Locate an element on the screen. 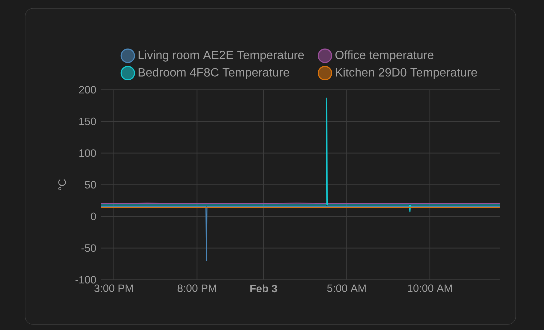 The width and height of the screenshot is (544, 330). y-tick-label: 100 is located at coordinates (88, 154).